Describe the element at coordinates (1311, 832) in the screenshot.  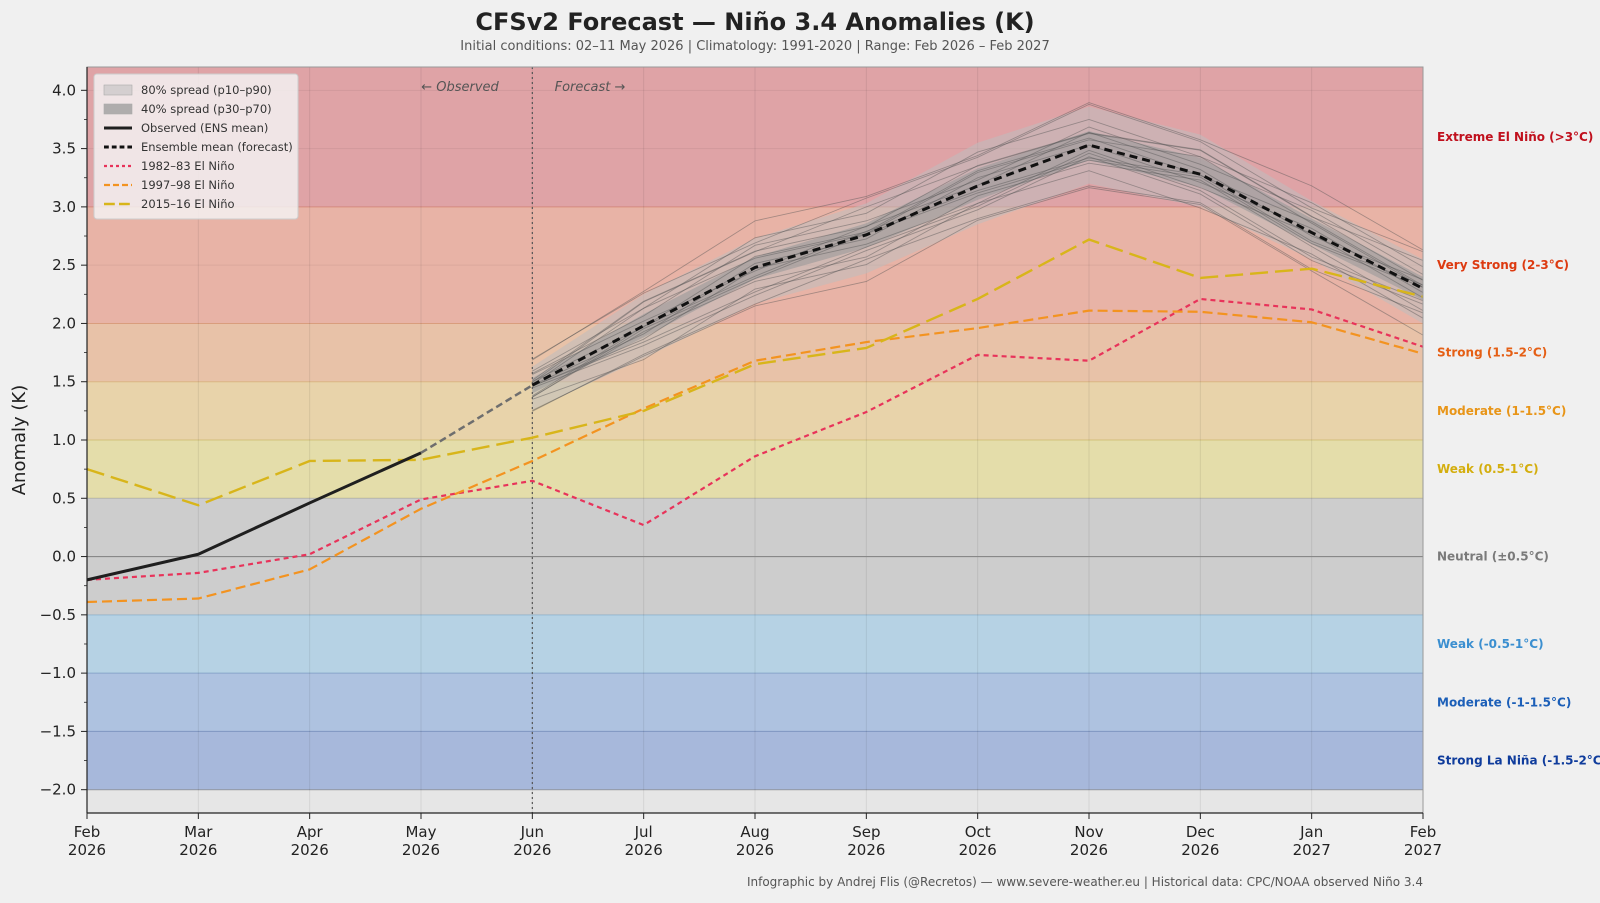
I see `x-tick-month-11: Jan` at that location.